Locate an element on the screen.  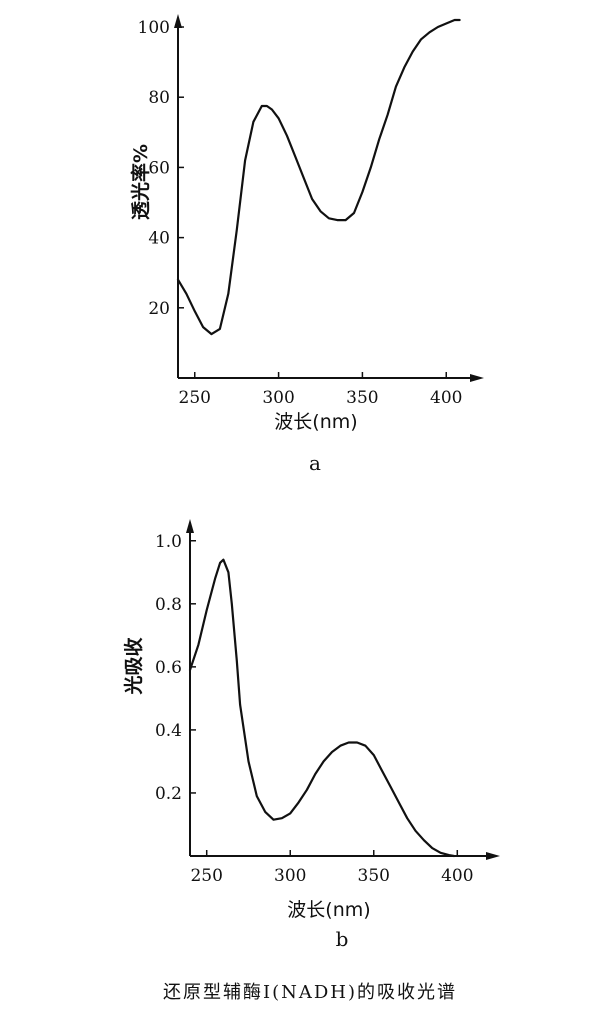
y-tick-label: 0.6 is located at coordinates (168, 668).